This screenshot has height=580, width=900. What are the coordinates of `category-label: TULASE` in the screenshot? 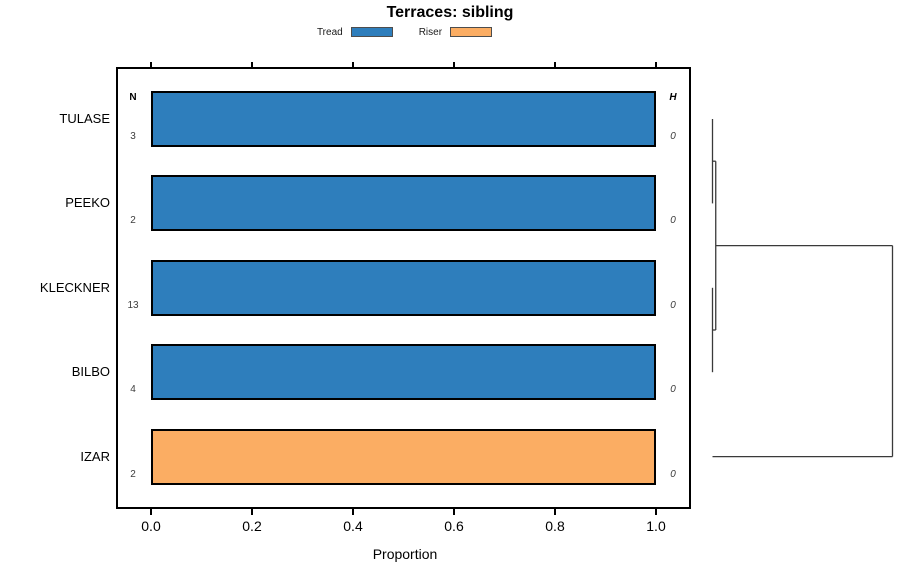 It's located at (84, 118).